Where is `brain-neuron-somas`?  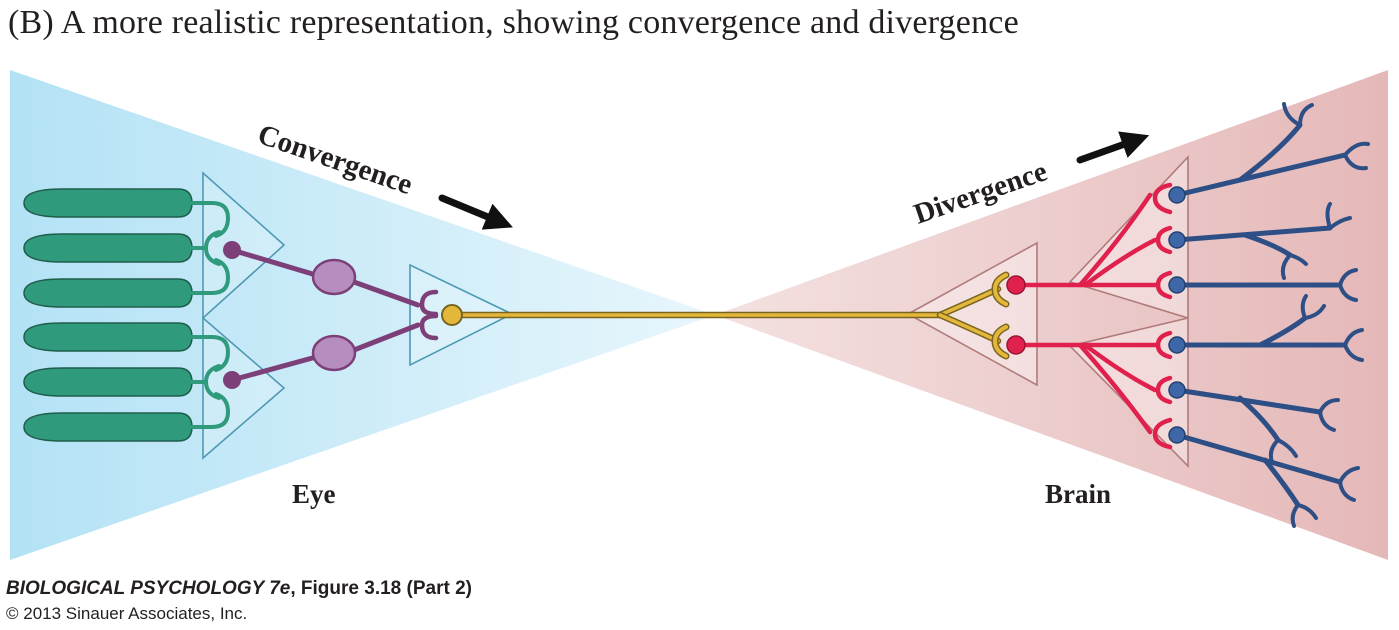
brain-neuron-somas is located at coordinates (1016, 315).